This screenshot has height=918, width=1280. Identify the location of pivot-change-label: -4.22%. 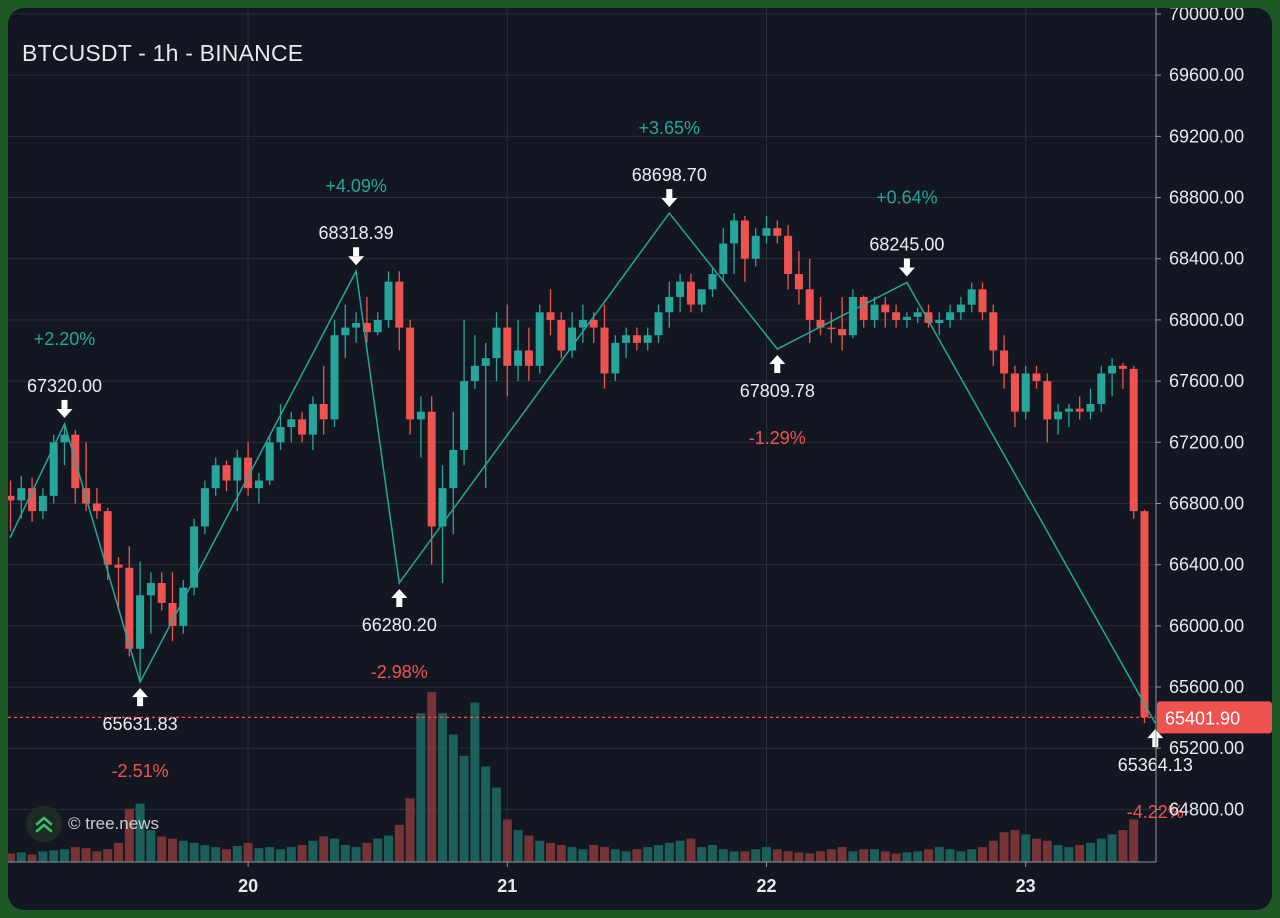
(1155, 812).